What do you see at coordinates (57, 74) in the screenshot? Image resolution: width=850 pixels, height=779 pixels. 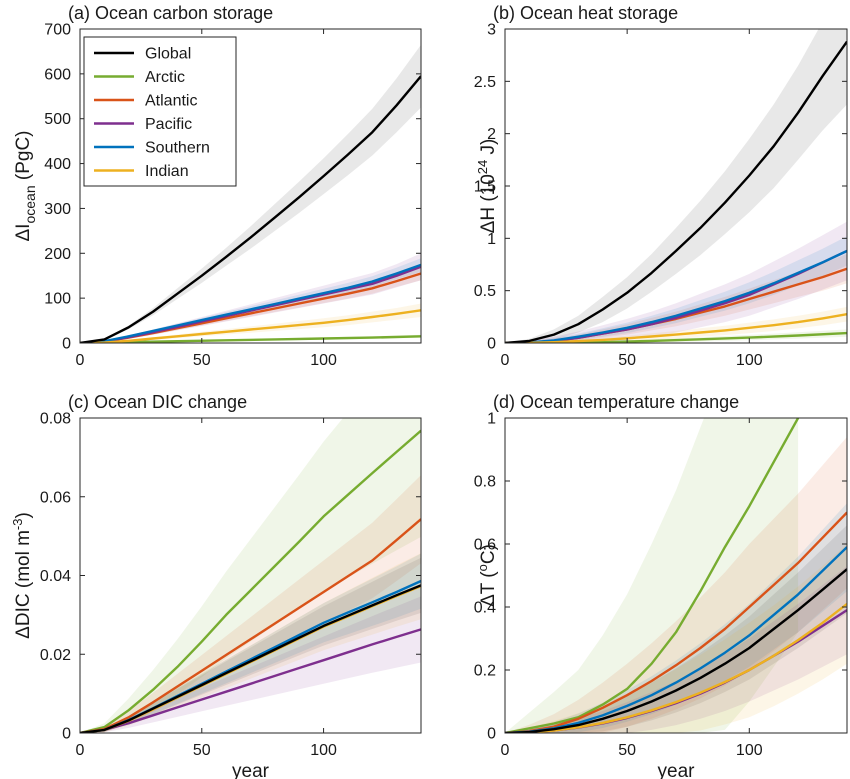 I see `y-tick-label: 600` at bounding box center [57, 74].